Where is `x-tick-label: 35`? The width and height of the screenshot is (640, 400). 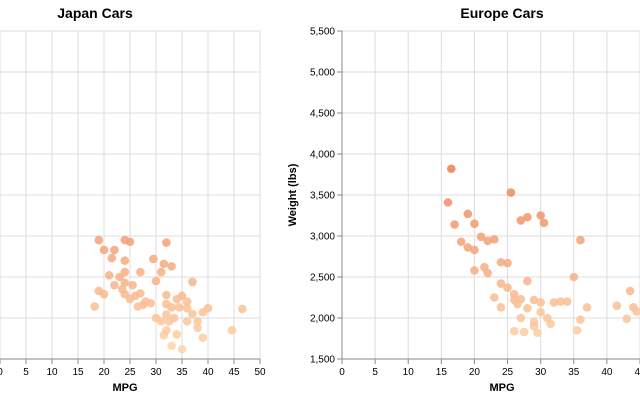
x-tick-label: 35 is located at coordinates (574, 372).